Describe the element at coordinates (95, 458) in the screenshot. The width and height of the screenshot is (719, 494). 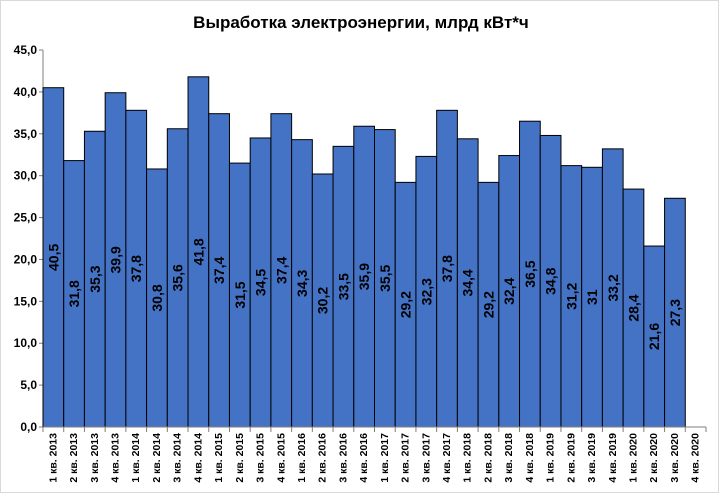
I see `x-tick-label: 3 кв. 2013` at that location.